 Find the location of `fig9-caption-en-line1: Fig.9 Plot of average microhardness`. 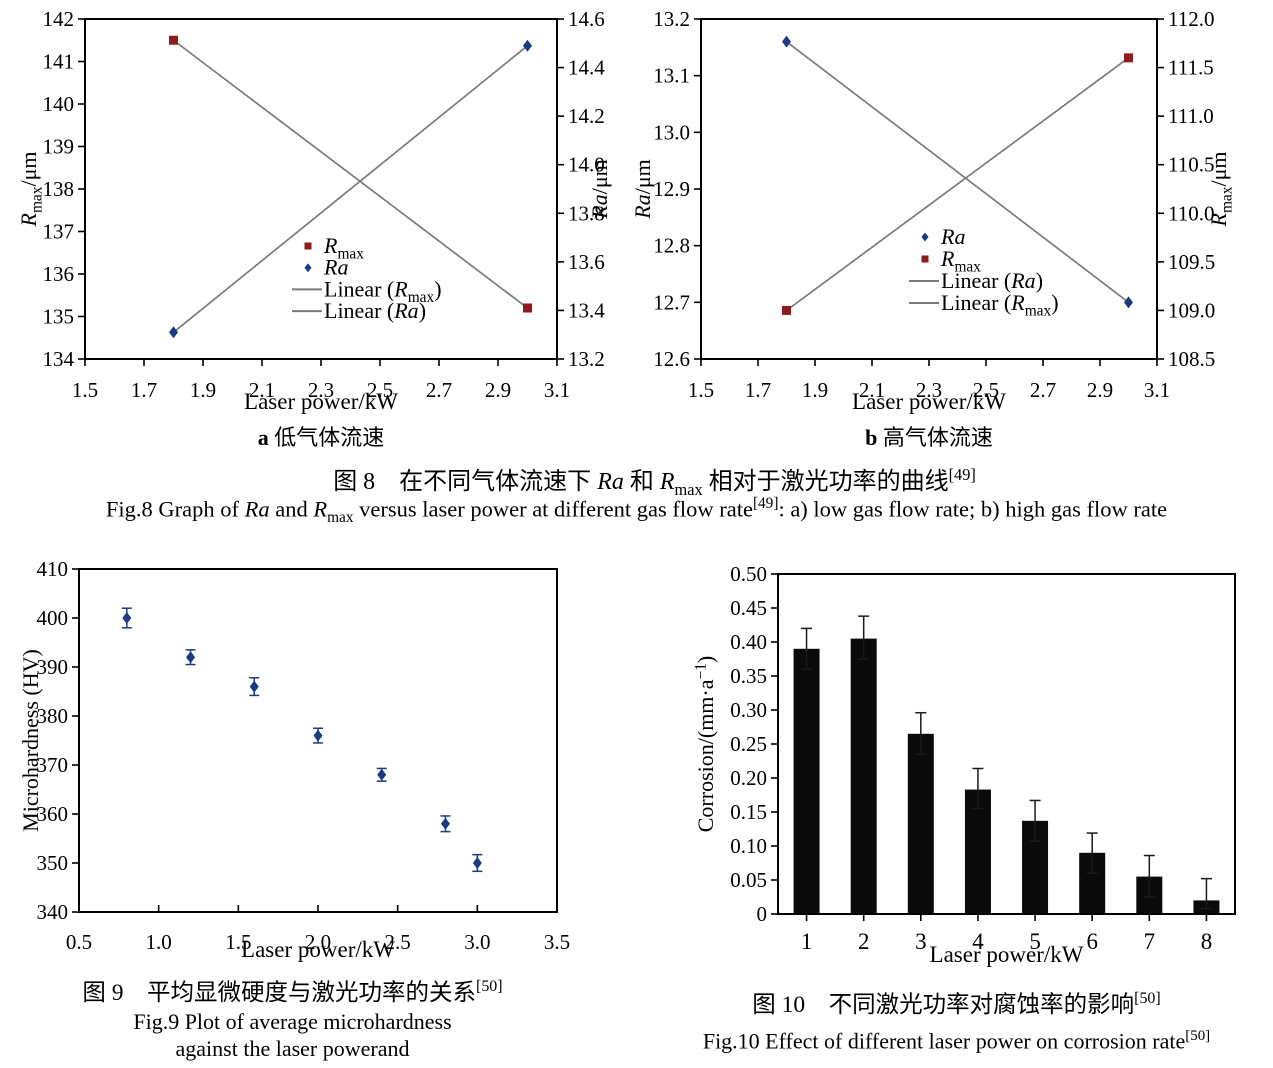

fig9-caption-en-line1: Fig.9 Plot of average microhardness is located at coordinates (292, 1021).